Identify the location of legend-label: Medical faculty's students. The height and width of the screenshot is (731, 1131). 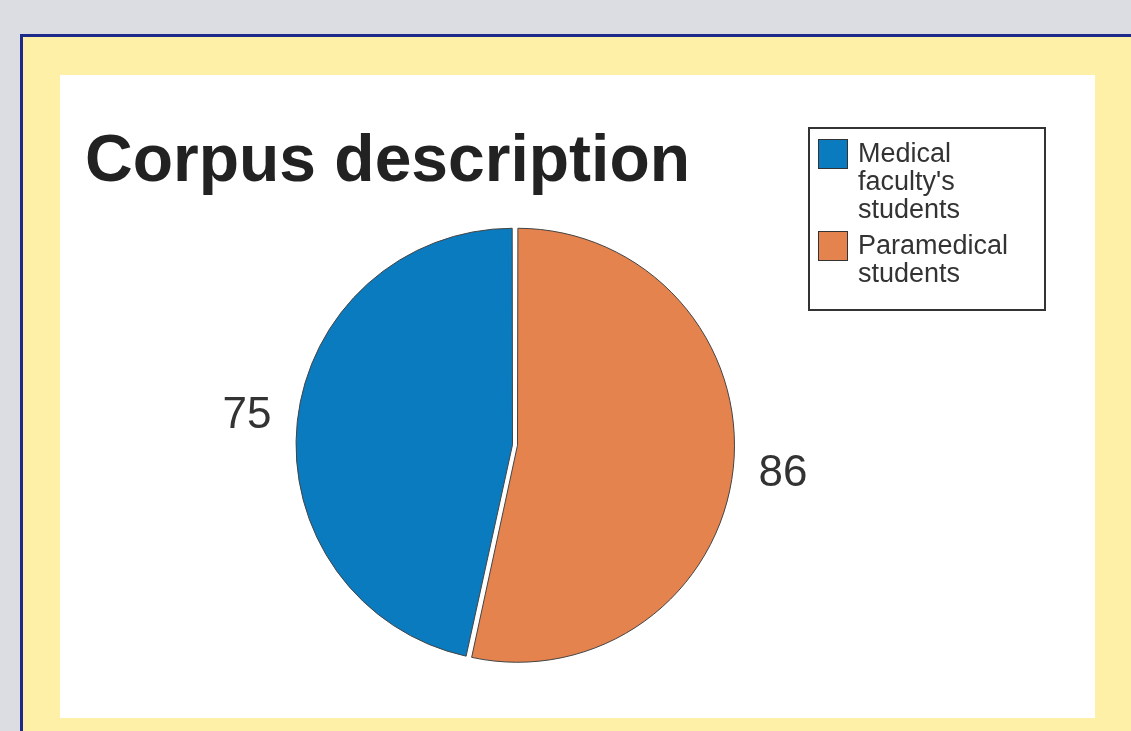
(910, 181).